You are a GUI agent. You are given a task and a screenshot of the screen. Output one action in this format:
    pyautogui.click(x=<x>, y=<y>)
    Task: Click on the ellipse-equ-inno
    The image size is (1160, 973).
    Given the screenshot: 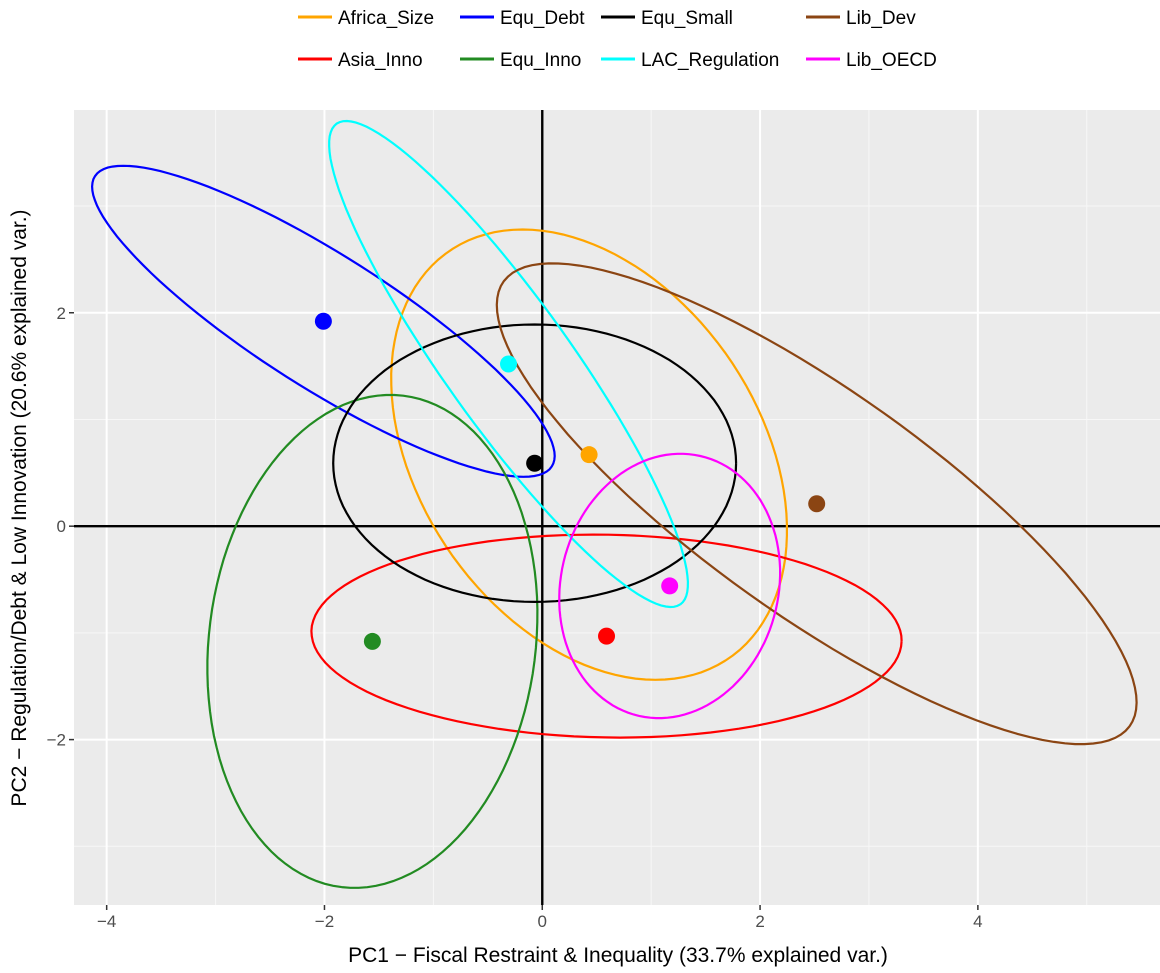 What is the action you would take?
    pyautogui.click(x=372, y=641)
    